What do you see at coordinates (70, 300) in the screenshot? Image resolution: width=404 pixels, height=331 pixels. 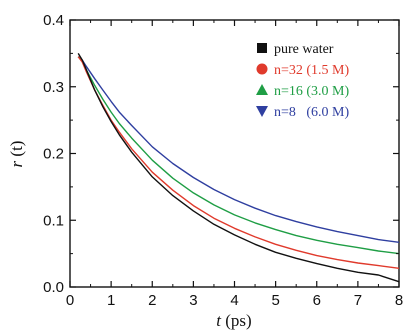 I see `x-tick-label: 0` at bounding box center [70, 300].